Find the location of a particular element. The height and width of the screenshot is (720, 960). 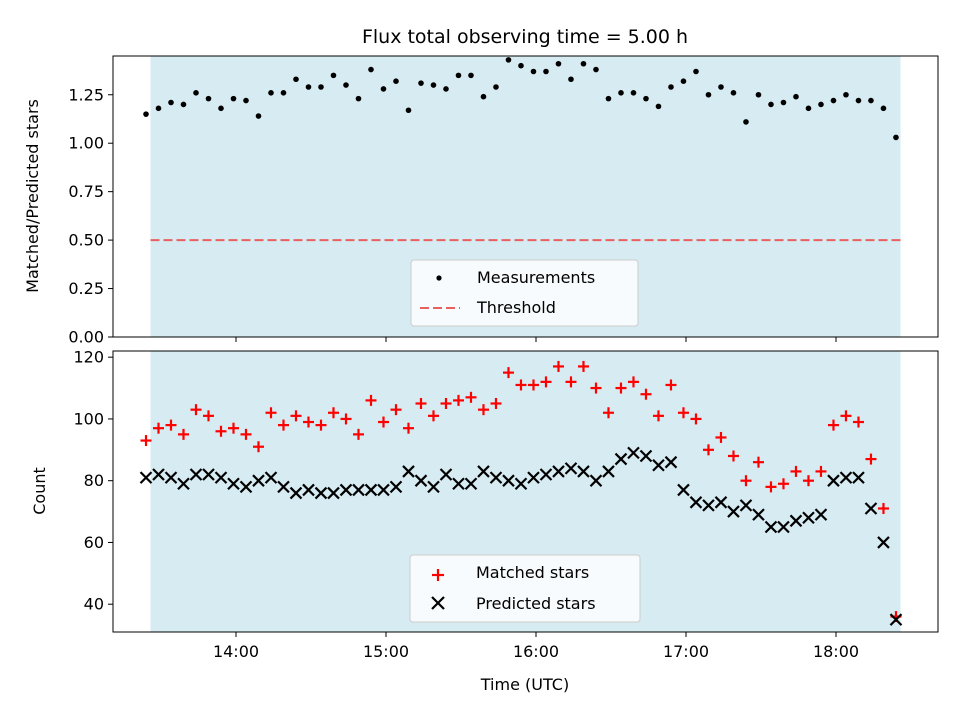

legend-predicted-label: Predicted stars is located at coordinates (536, 603).